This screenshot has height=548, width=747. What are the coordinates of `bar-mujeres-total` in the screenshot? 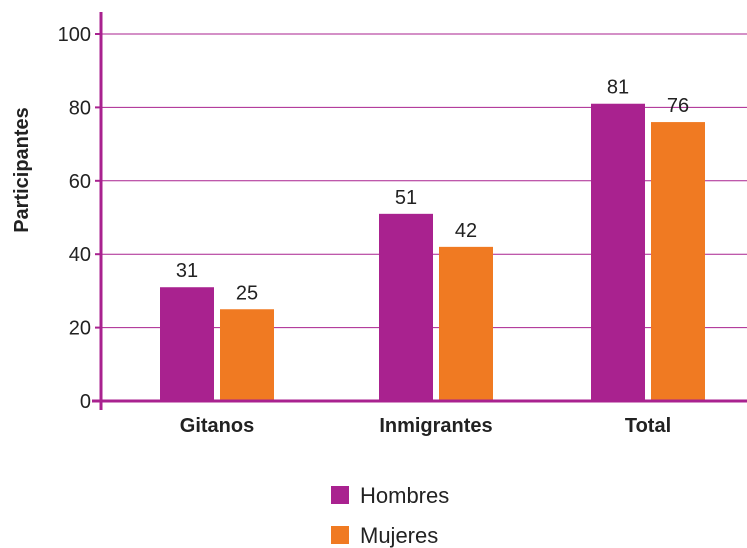 It's located at (678, 261).